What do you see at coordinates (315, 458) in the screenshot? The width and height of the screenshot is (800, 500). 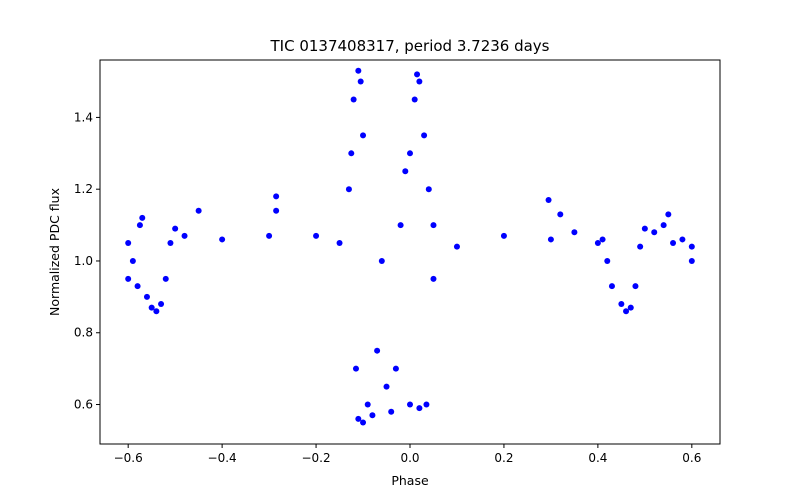 I see `x-tick-label: −0.2` at bounding box center [315, 458].